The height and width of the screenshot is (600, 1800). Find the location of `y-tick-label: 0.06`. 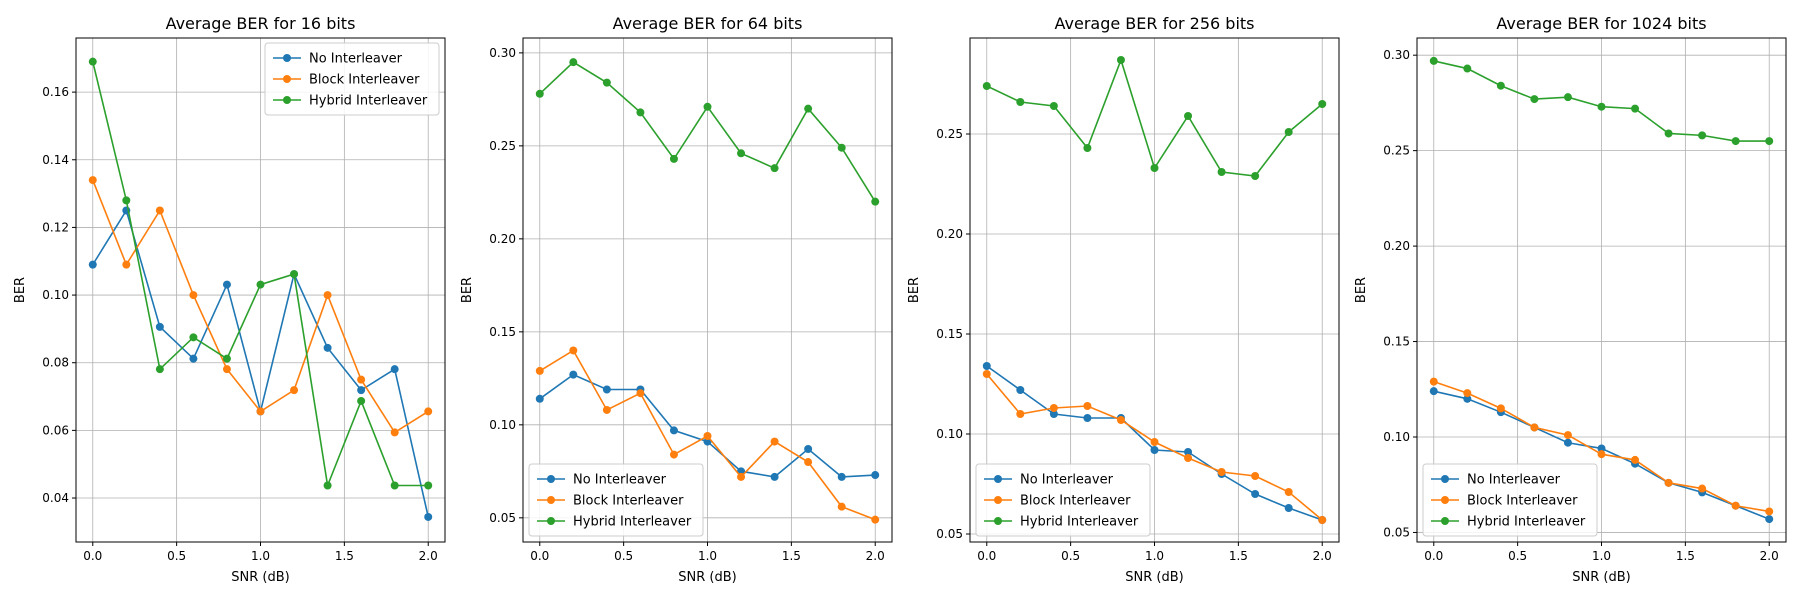

y-tick-label: 0.06 is located at coordinates (55, 430).